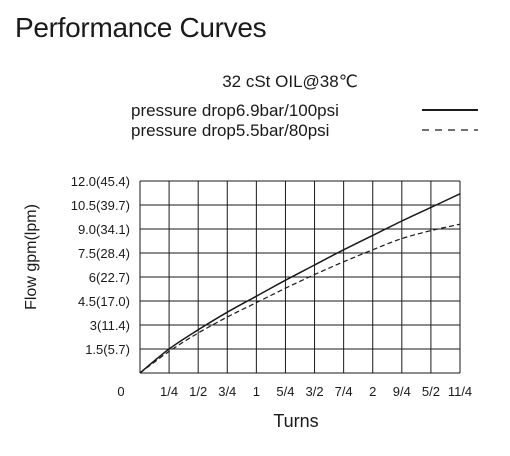  What do you see at coordinates (460, 391) in the screenshot?
I see `x-tick-label: 11/4` at bounding box center [460, 391].